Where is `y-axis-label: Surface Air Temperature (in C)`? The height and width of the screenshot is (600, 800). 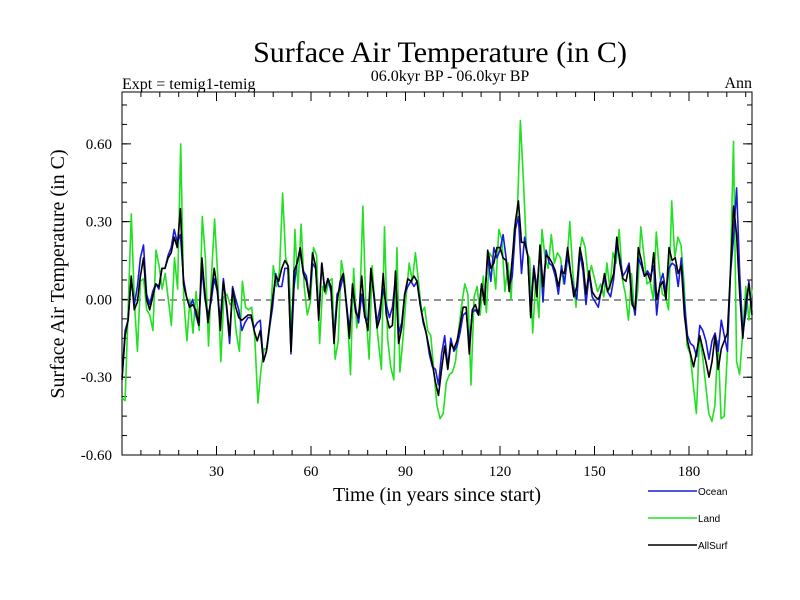
y-axis-label: Surface Air Temperature (in C) is located at coordinates (58, 273).